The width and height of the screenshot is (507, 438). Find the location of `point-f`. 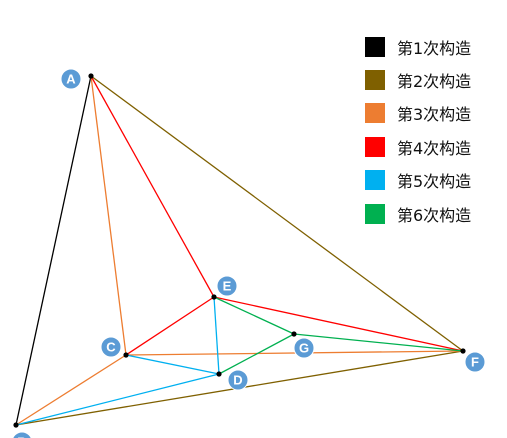

point-f is located at coordinates (463, 351).